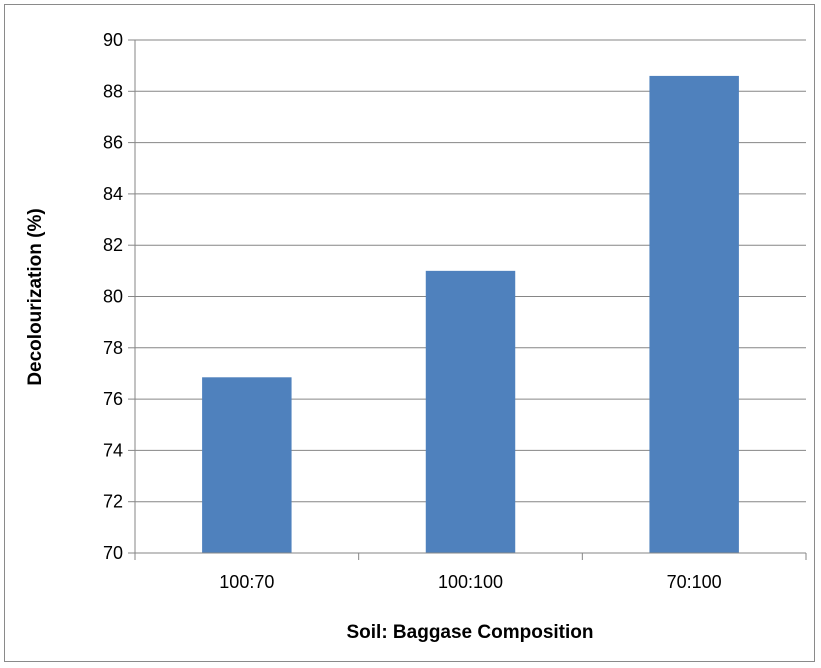  What do you see at coordinates (470, 582) in the screenshot?
I see `x-tick-label: 100:100` at bounding box center [470, 582].